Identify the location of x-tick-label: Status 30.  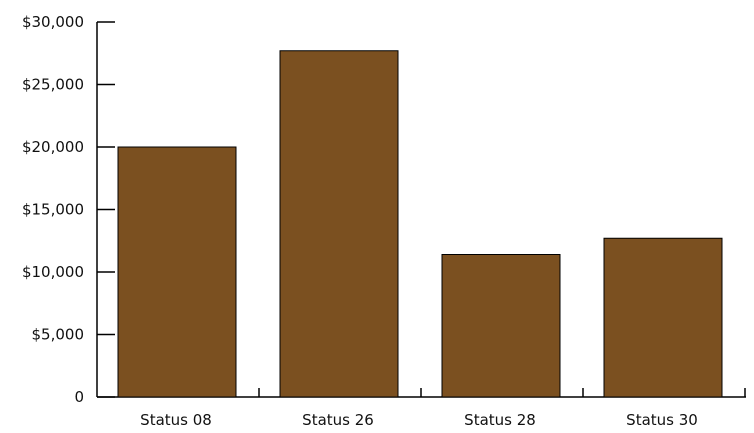
(662, 420).